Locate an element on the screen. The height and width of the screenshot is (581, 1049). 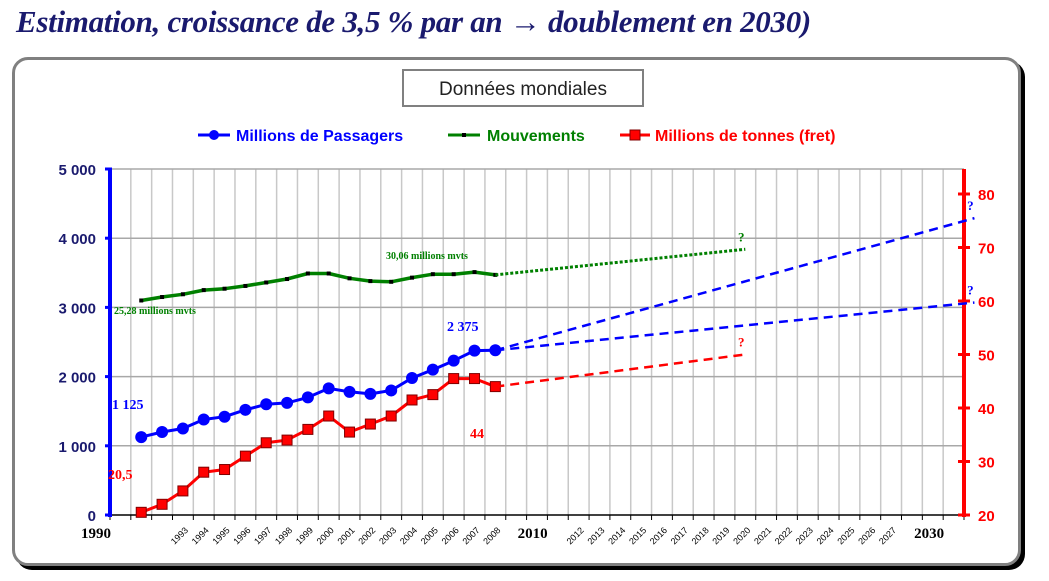
x-axis-major-label: 2030 is located at coordinates (929, 534).